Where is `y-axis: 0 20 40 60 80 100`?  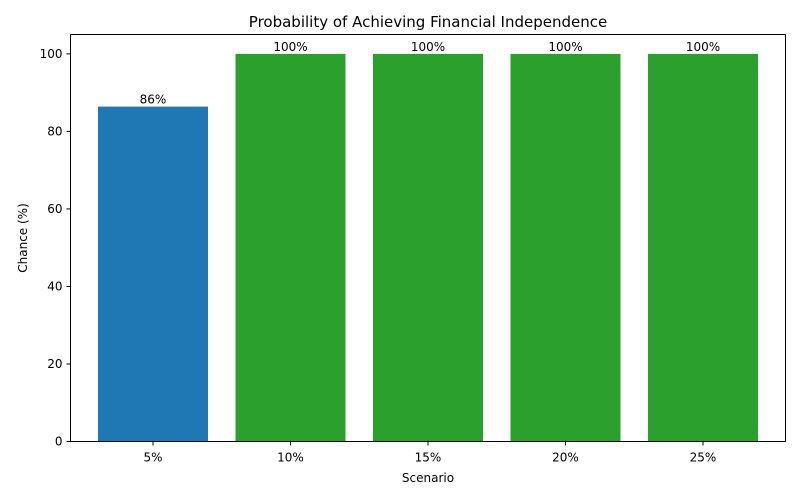 y-axis: 0 20 40 60 80 100 is located at coordinates (55, 248).